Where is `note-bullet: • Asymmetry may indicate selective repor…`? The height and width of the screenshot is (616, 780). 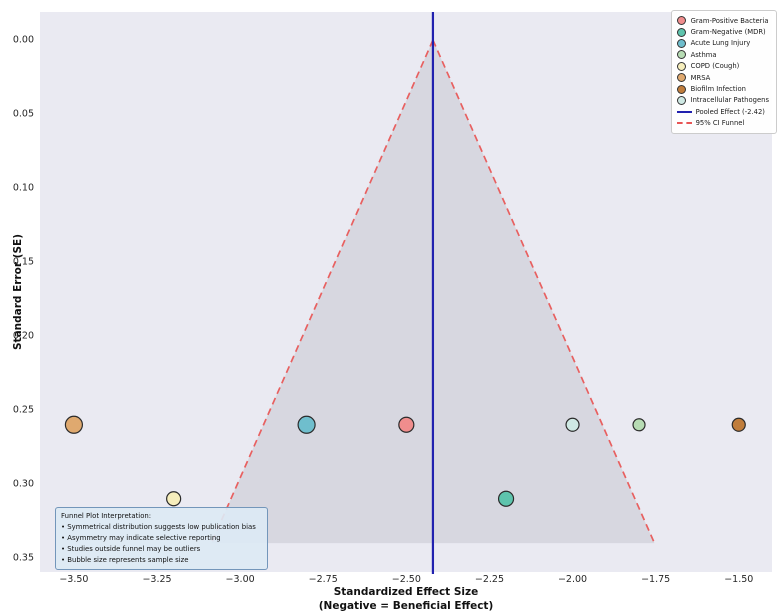
note-bullet: • Asymmetry may indicate selective repor… is located at coordinates (141, 538).